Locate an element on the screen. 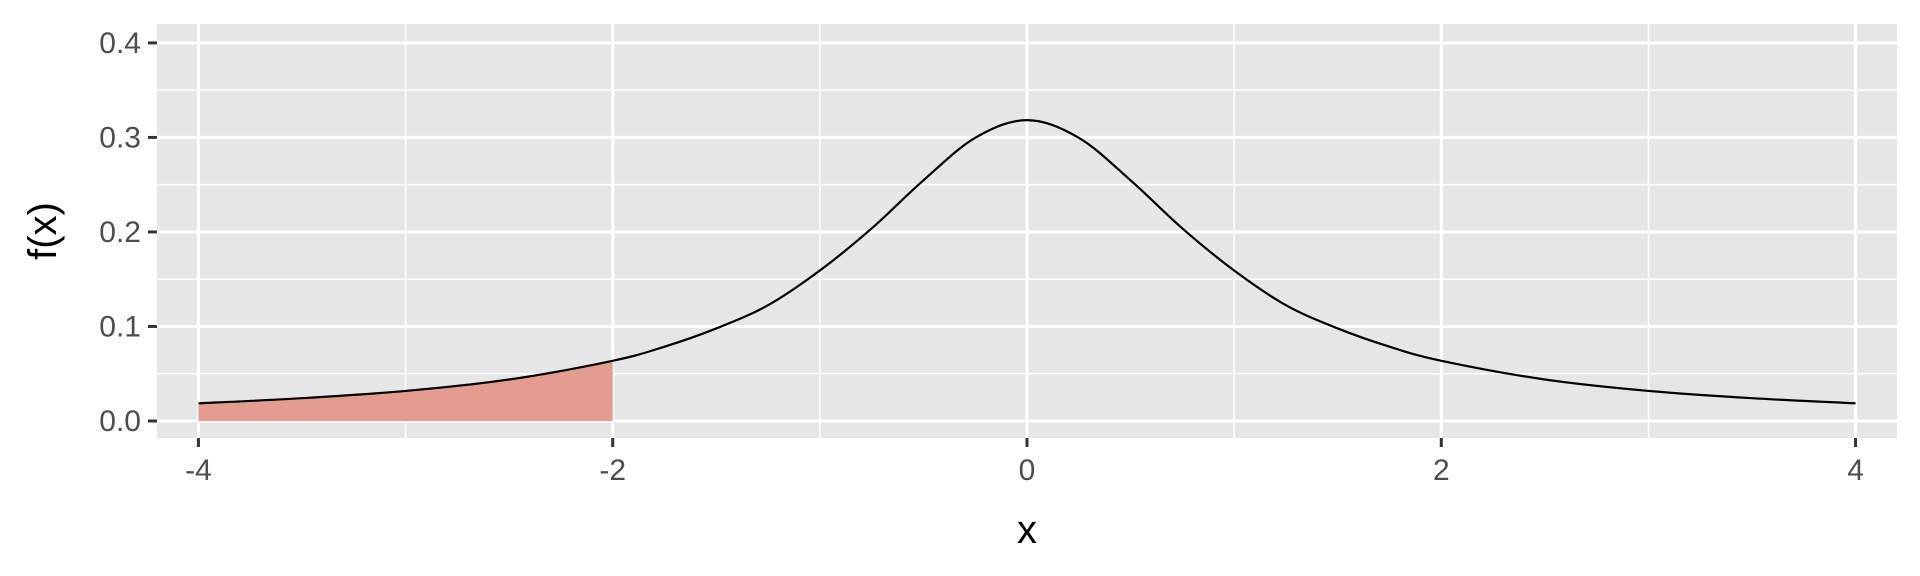 Image resolution: width=1920 pixels, height=576 pixels. y-tick-label: 0.0 is located at coordinates (120, 421).